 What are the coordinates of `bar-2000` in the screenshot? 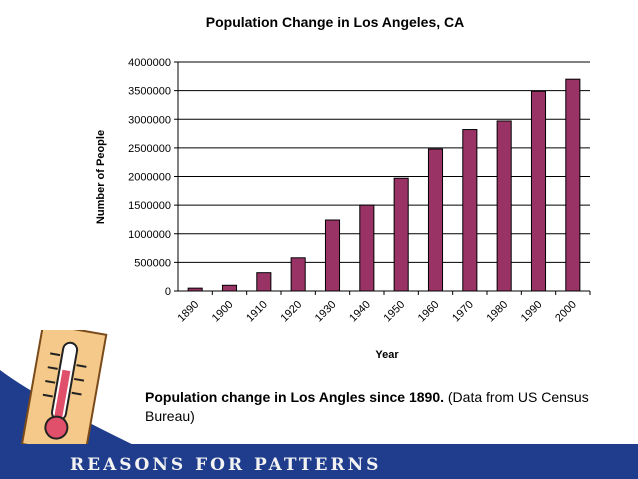 It's located at (573, 185).